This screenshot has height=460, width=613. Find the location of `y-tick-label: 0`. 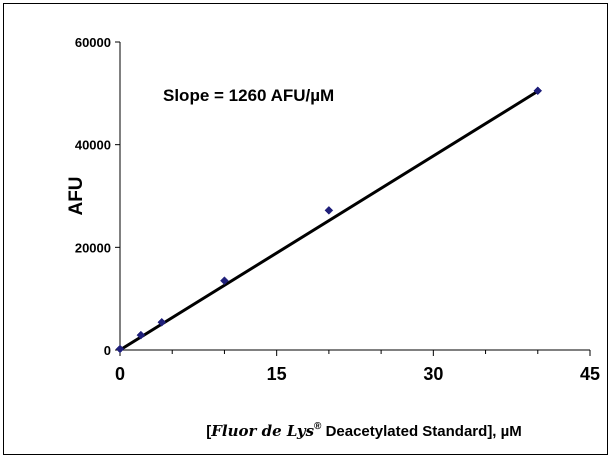

y-tick-label: 0 is located at coordinates (107, 350).